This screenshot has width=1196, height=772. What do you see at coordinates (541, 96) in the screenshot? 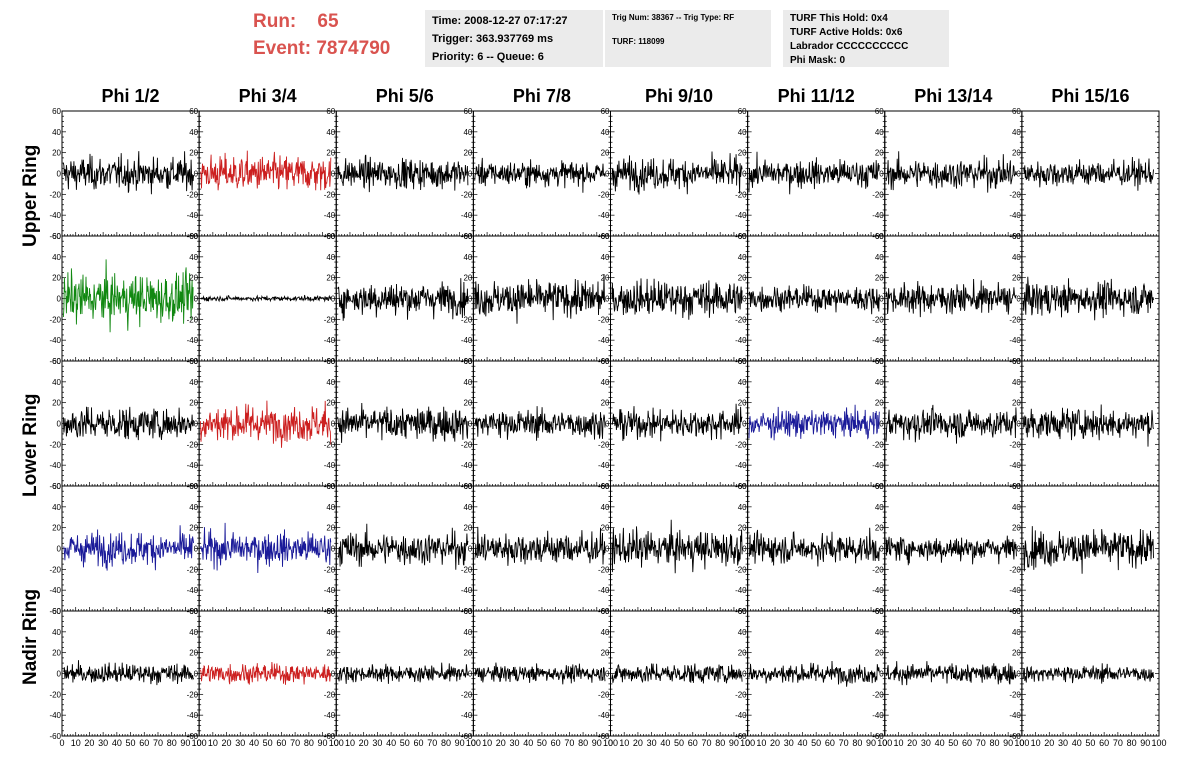
I see `column-header: Phi 7/8` at bounding box center [541, 96].